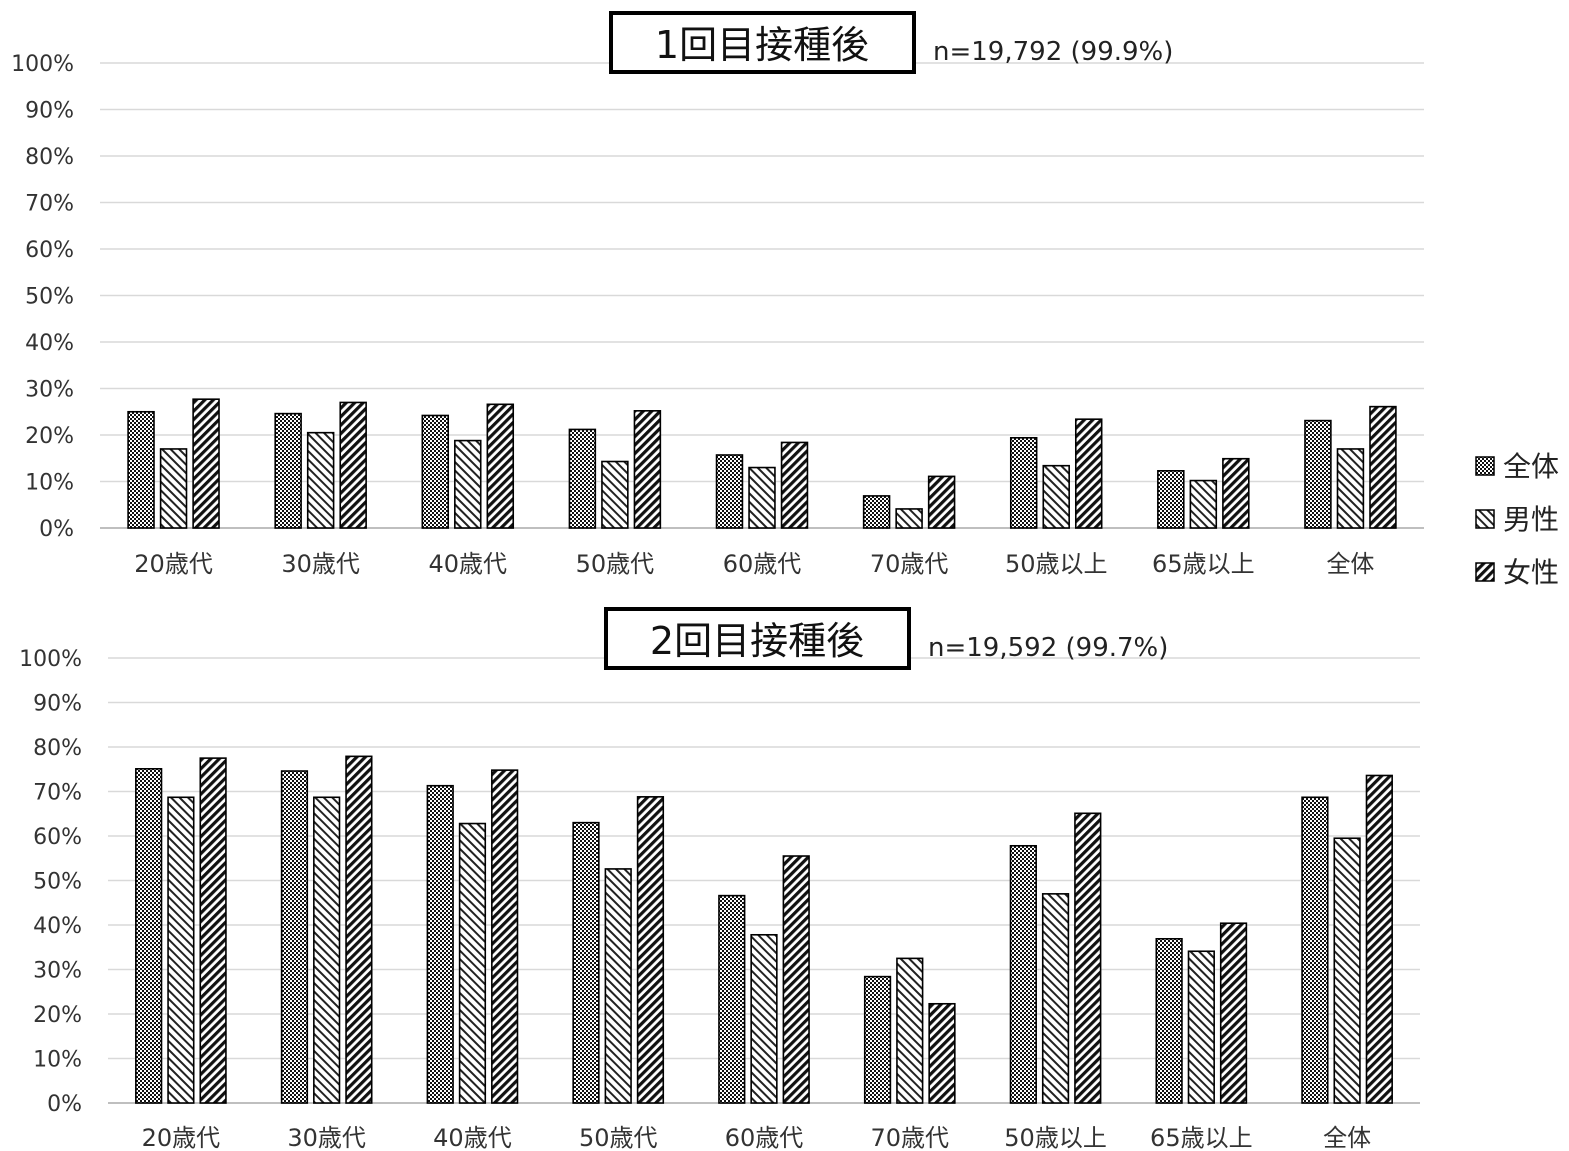 The image size is (1569, 1151). What do you see at coordinates (1203, 564) in the screenshot?
I see `x-category-label: 65歳以上` at bounding box center [1203, 564].